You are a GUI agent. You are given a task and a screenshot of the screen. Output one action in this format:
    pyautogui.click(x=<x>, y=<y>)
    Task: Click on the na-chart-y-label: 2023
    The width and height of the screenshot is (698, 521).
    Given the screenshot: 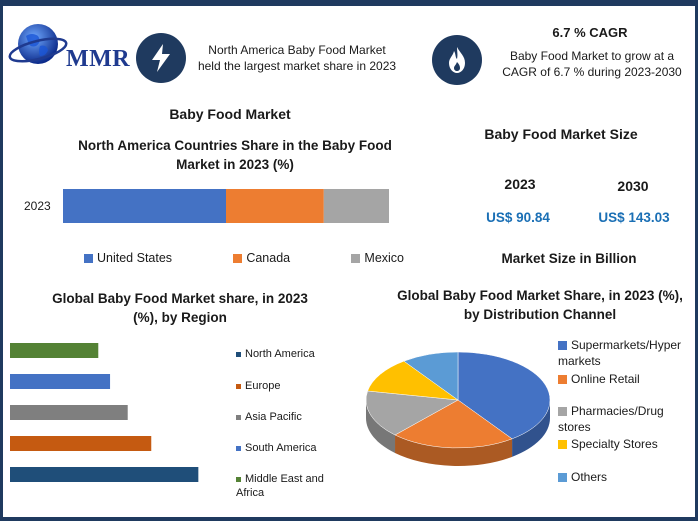 What is the action you would take?
    pyautogui.click(x=37, y=206)
    